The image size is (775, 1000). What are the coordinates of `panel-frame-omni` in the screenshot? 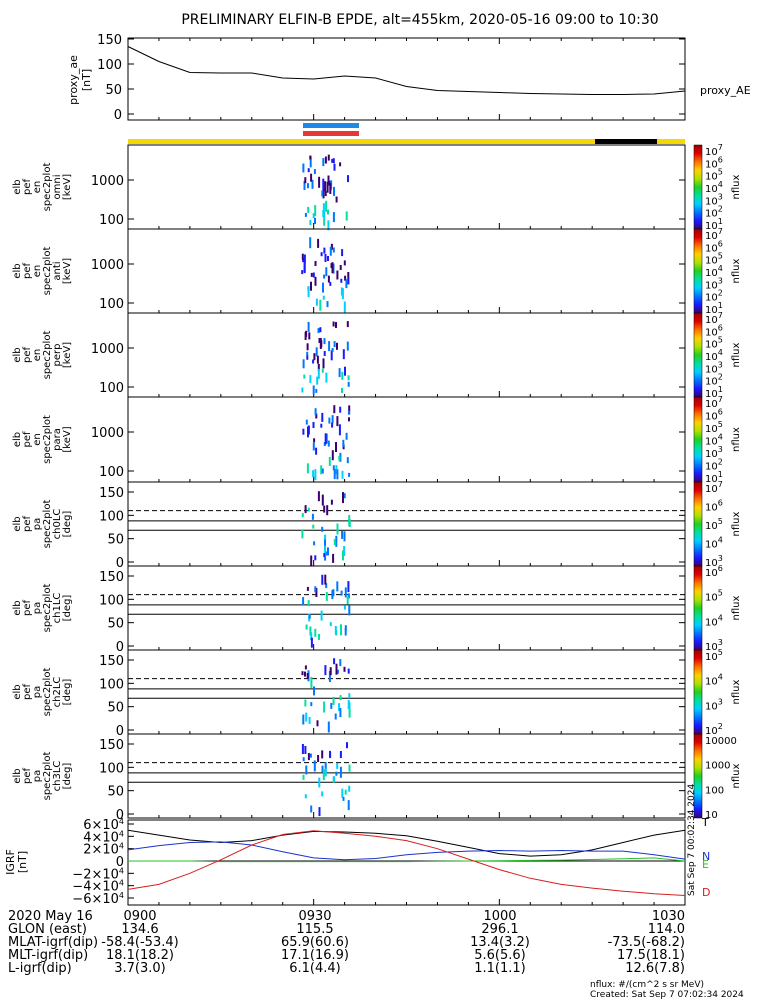 It's located at (406, 187).